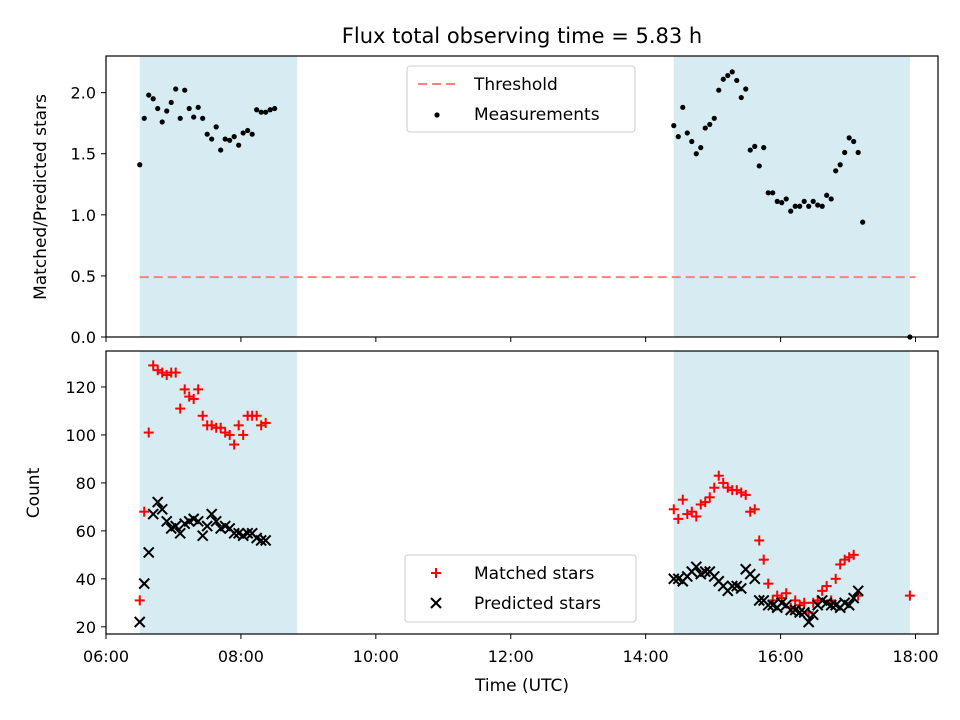 The image size is (960, 720). What do you see at coordinates (511, 656) in the screenshot?
I see `bottom-x-tick-label: 12:00` at bounding box center [511, 656].